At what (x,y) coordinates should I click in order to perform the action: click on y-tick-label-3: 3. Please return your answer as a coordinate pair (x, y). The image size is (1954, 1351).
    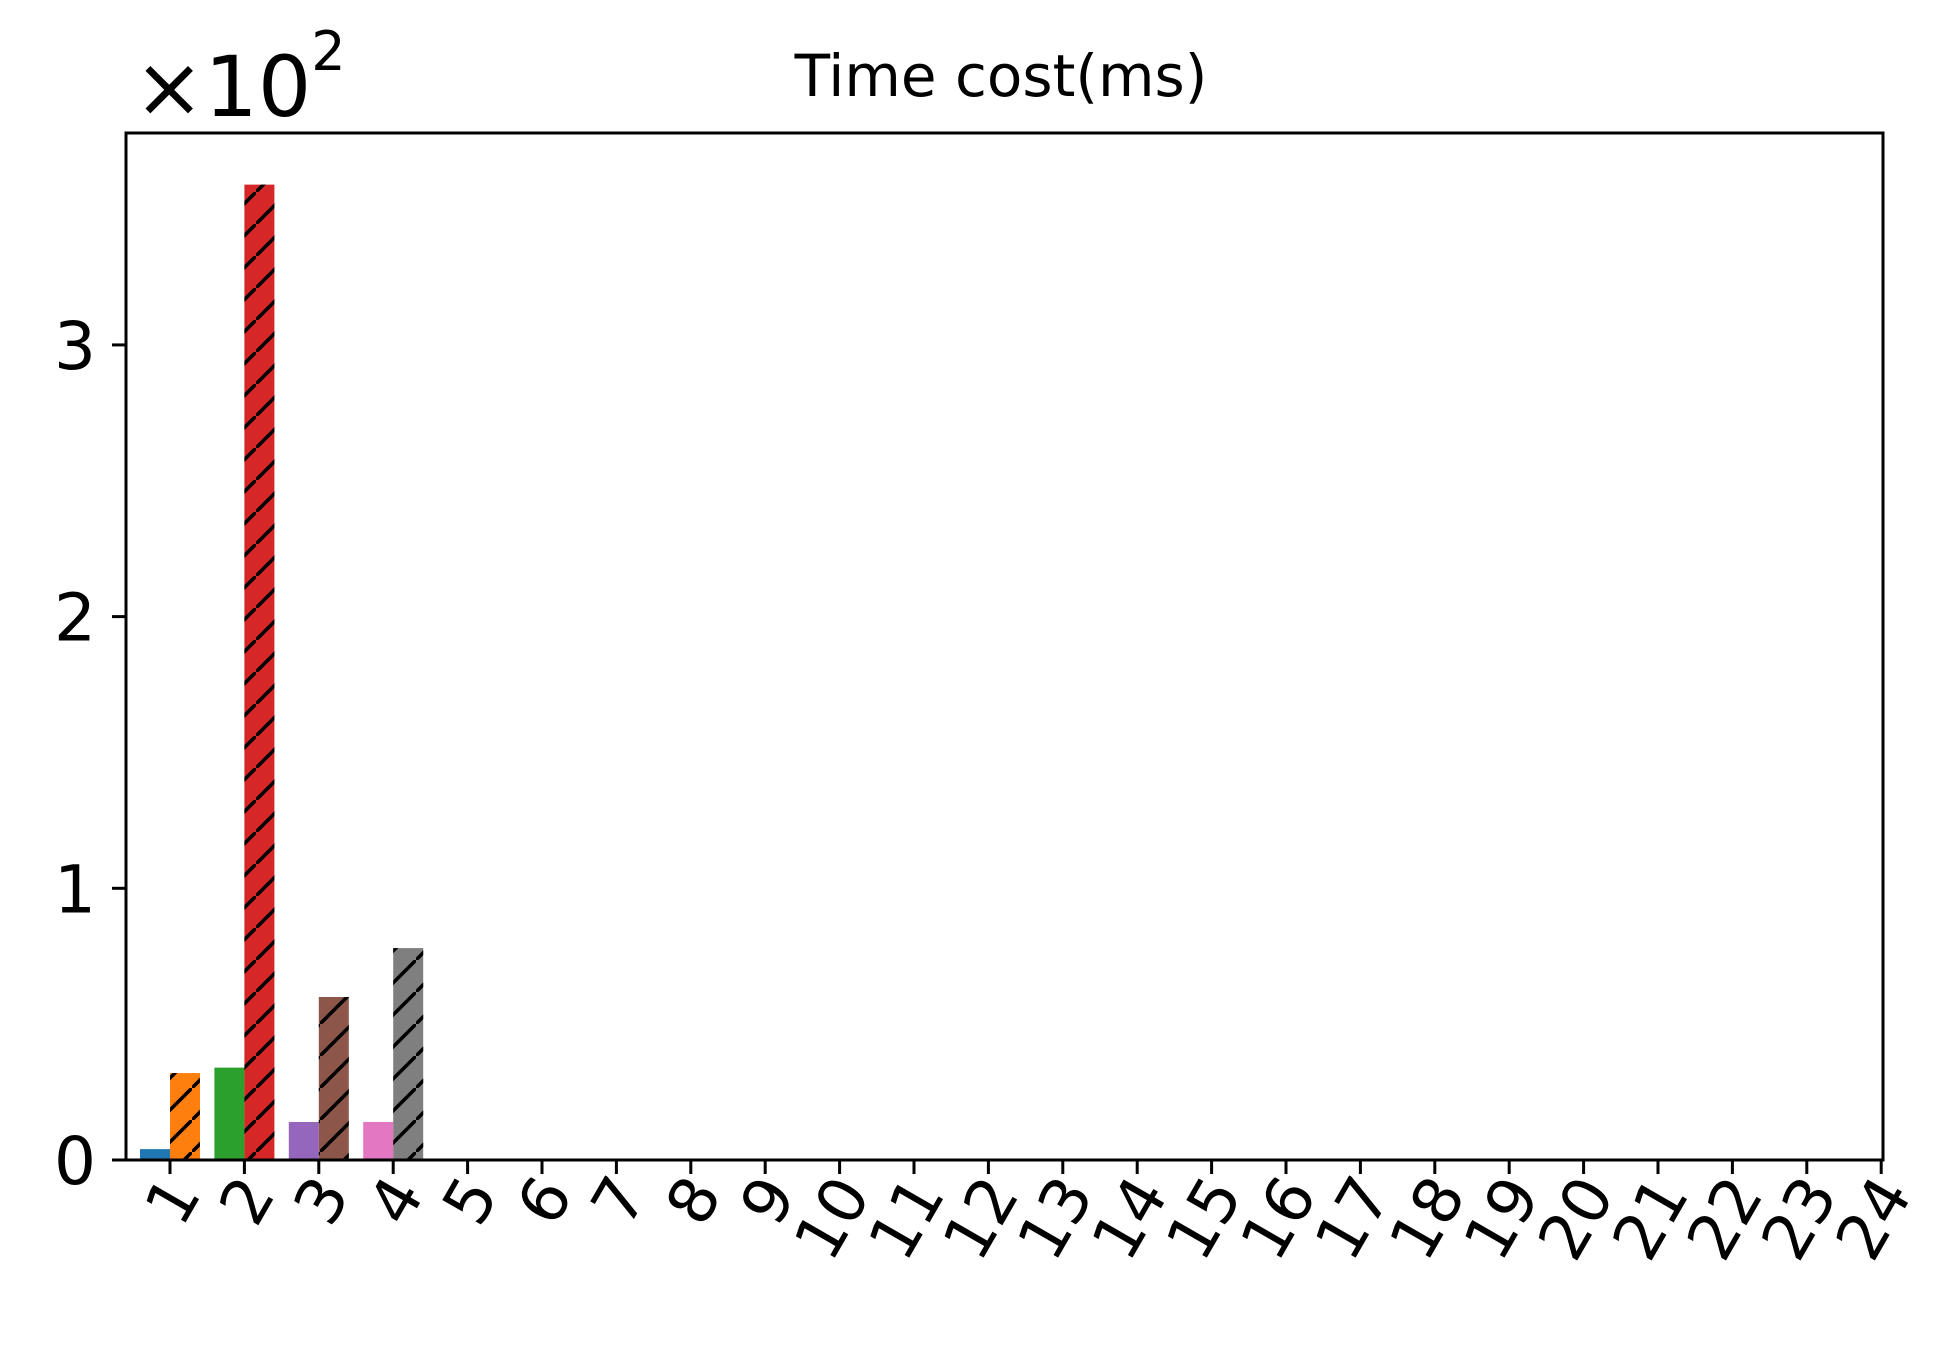
    Looking at the image, I should click on (75, 346).